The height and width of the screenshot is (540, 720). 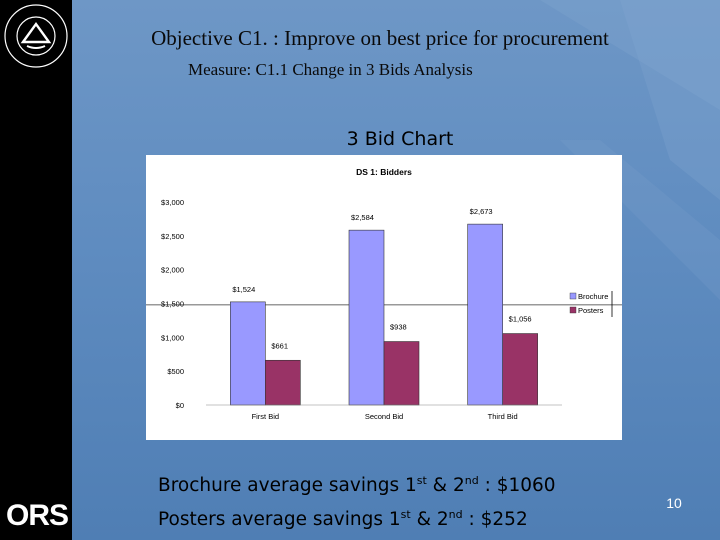 I want to click on legend-label-brochure: Brochure, so click(x=593, y=296).